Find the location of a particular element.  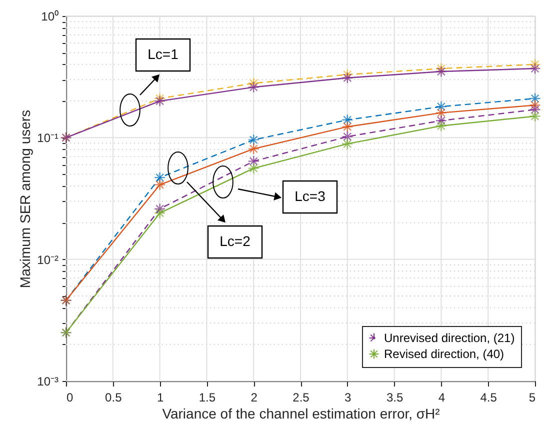

x-tick-label: 3 is located at coordinates (348, 397).